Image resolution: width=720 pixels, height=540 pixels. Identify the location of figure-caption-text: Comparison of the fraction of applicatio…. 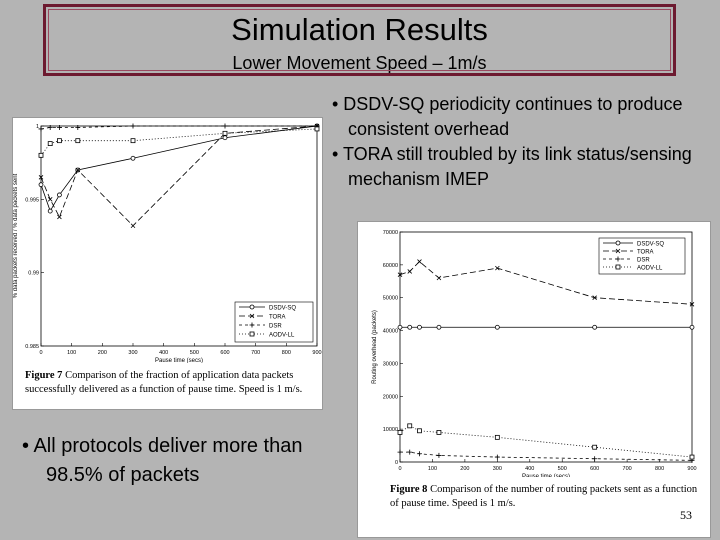
(164, 382).